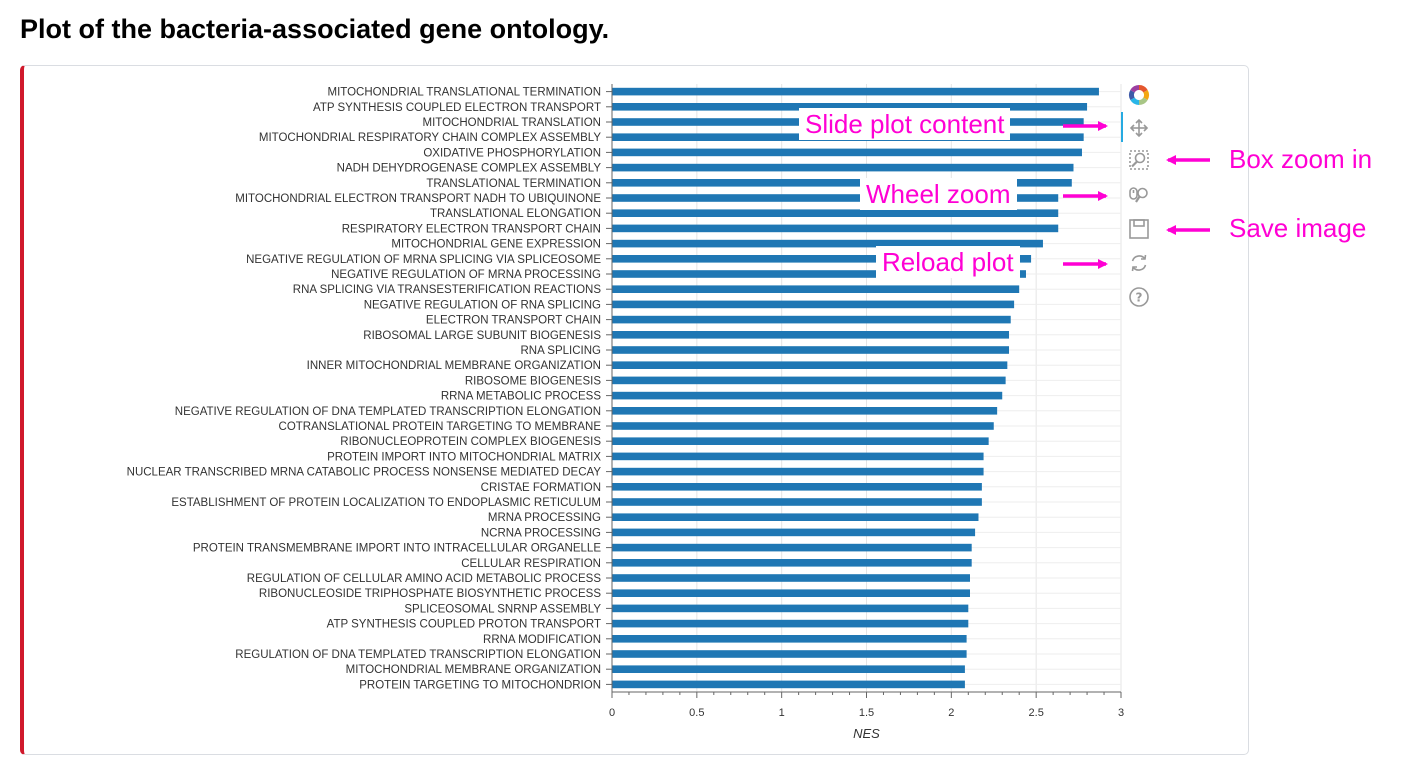  What do you see at coordinates (470, 442) in the screenshot?
I see `category-label: RIBONUCLEOPROTEIN COMPLEX BIOGENESIS` at bounding box center [470, 442].